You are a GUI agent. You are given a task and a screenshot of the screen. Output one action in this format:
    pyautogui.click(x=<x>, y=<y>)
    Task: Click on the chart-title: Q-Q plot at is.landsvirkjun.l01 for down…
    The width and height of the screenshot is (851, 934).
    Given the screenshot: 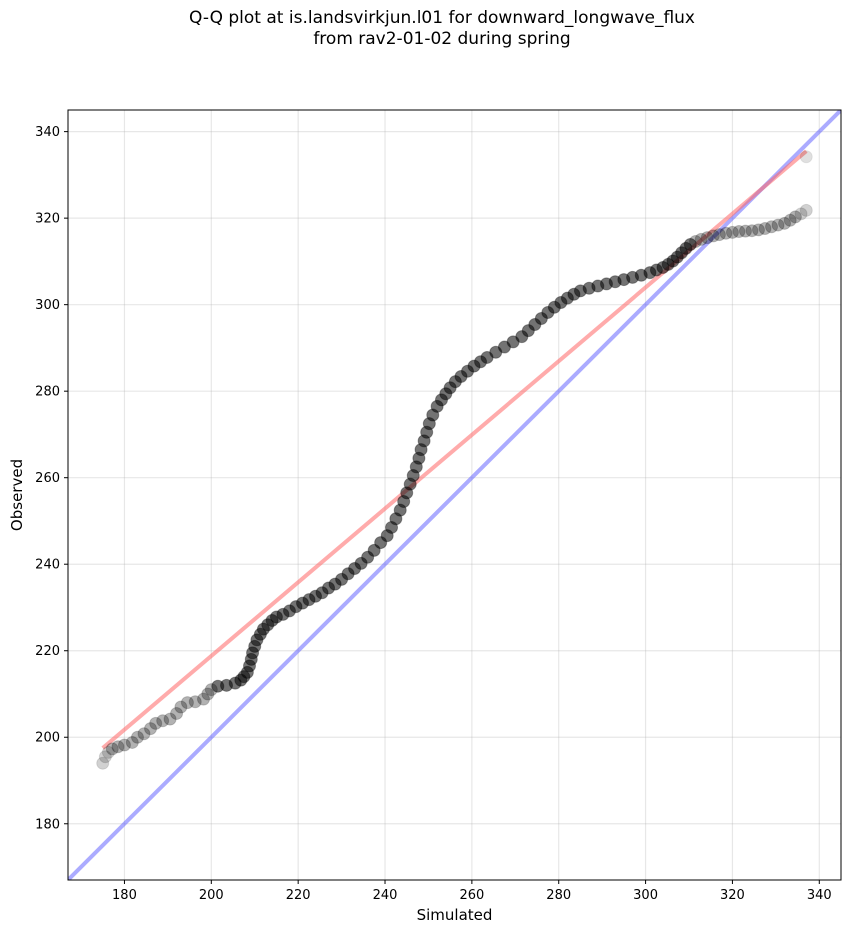 What is the action you would take?
    pyautogui.click(x=442, y=18)
    